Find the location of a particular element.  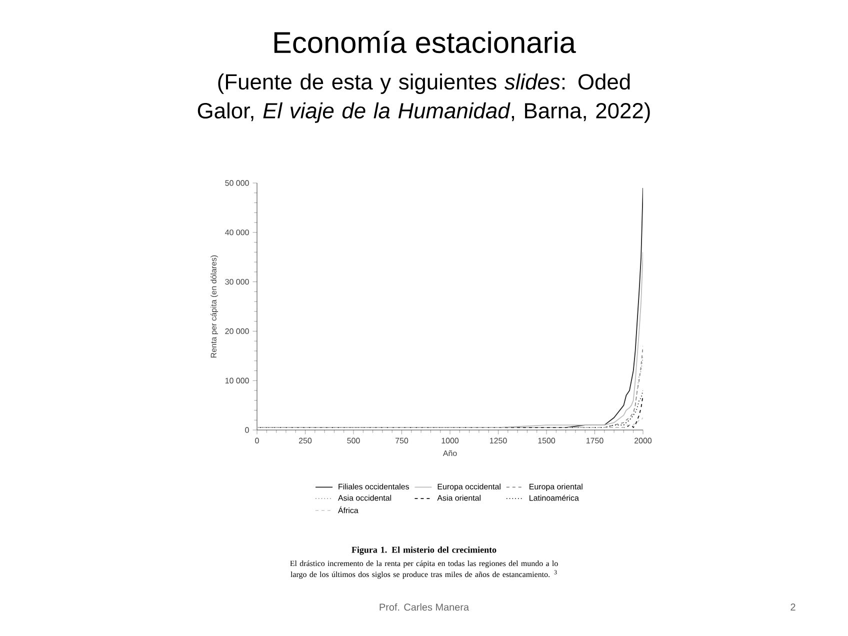

text: (Fuente de esta y siguientes slides: Oded Galor, El viaje de la Humanidad, Barna, 2022) is located at coordinates (424, 98).